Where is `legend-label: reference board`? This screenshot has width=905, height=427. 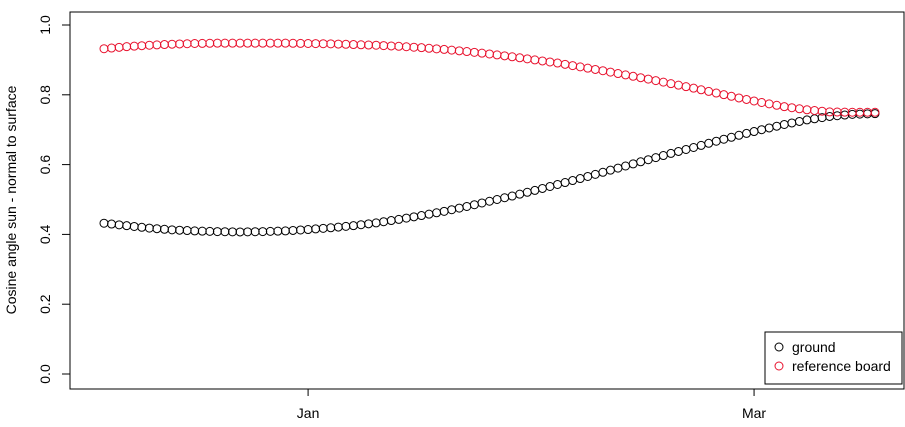
legend-label: reference board is located at coordinates (841, 366).